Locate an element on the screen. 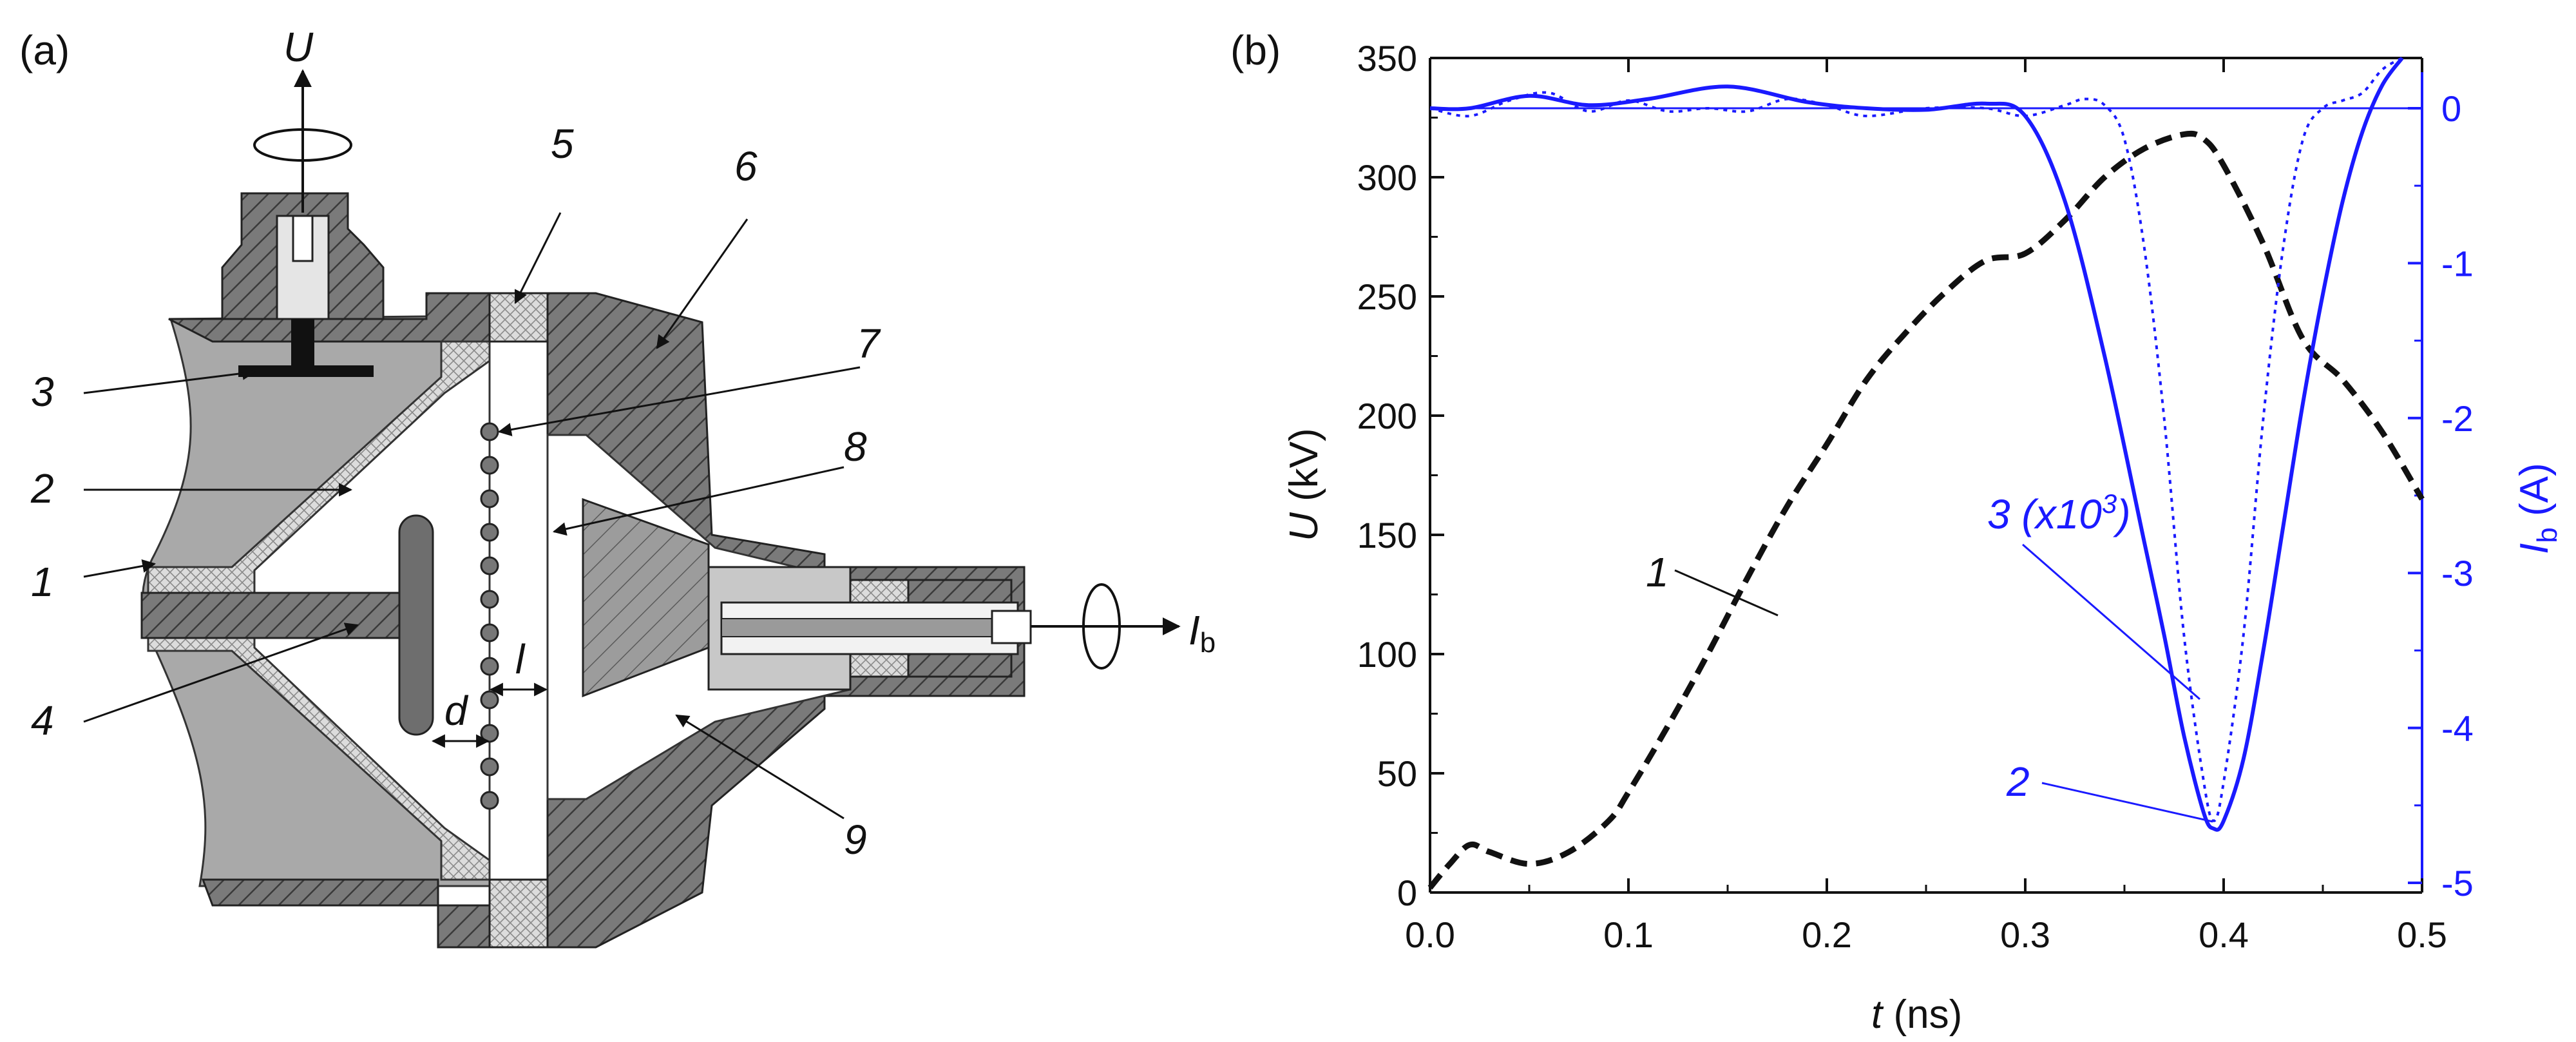 Image resolution: width=2576 pixels, height=1042 pixels. l-gap-label: l is located at coordinates (520, 659).